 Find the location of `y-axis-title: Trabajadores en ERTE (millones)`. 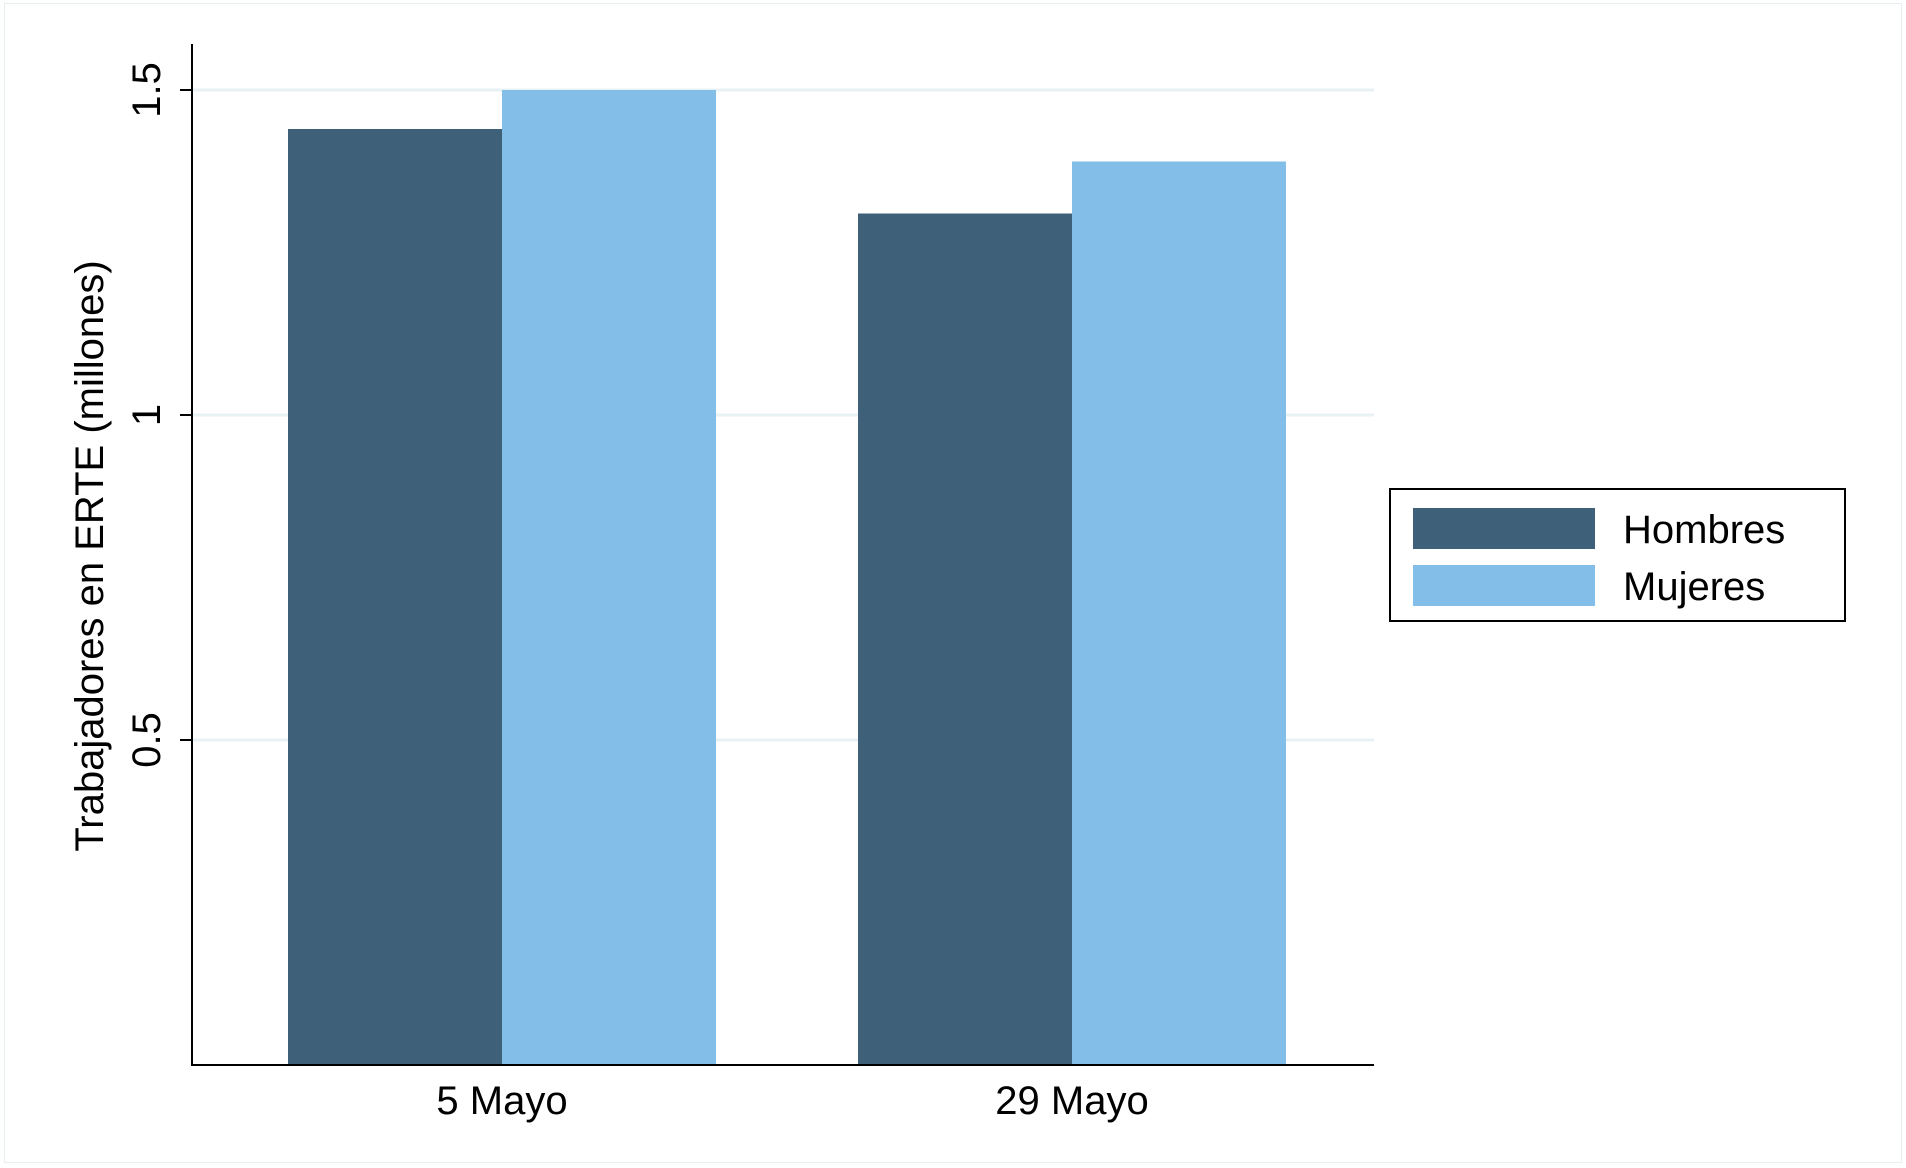

y-axis-title: Trabajadores en ERTE (millones) is located at coordinates (90, 555).